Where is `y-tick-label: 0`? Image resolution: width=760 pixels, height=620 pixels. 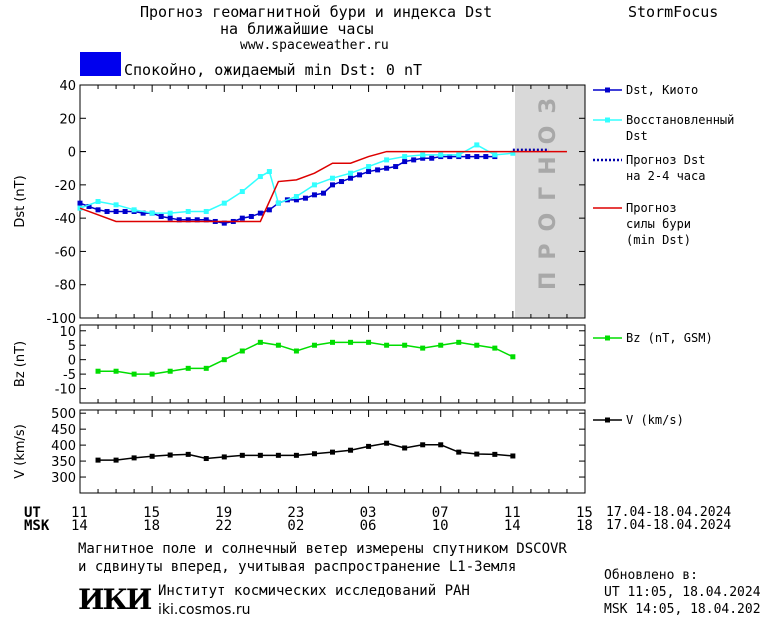
y-tick-label: 0 is located at coordinates (72, 153).